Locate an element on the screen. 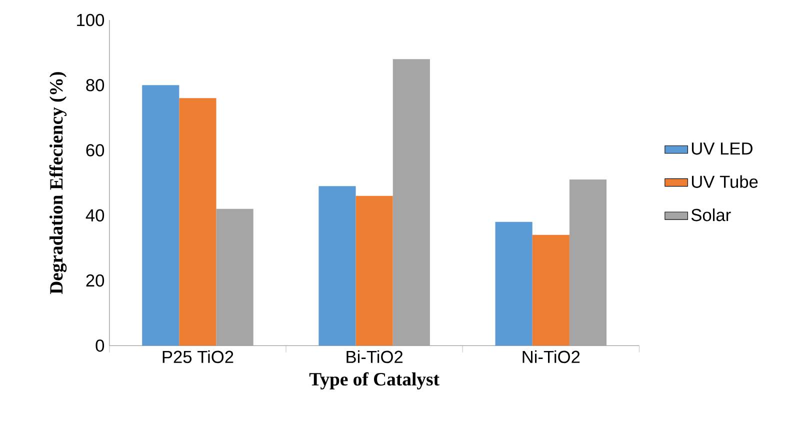  y-tick-label: 0 is located at coordinates (100, 346).